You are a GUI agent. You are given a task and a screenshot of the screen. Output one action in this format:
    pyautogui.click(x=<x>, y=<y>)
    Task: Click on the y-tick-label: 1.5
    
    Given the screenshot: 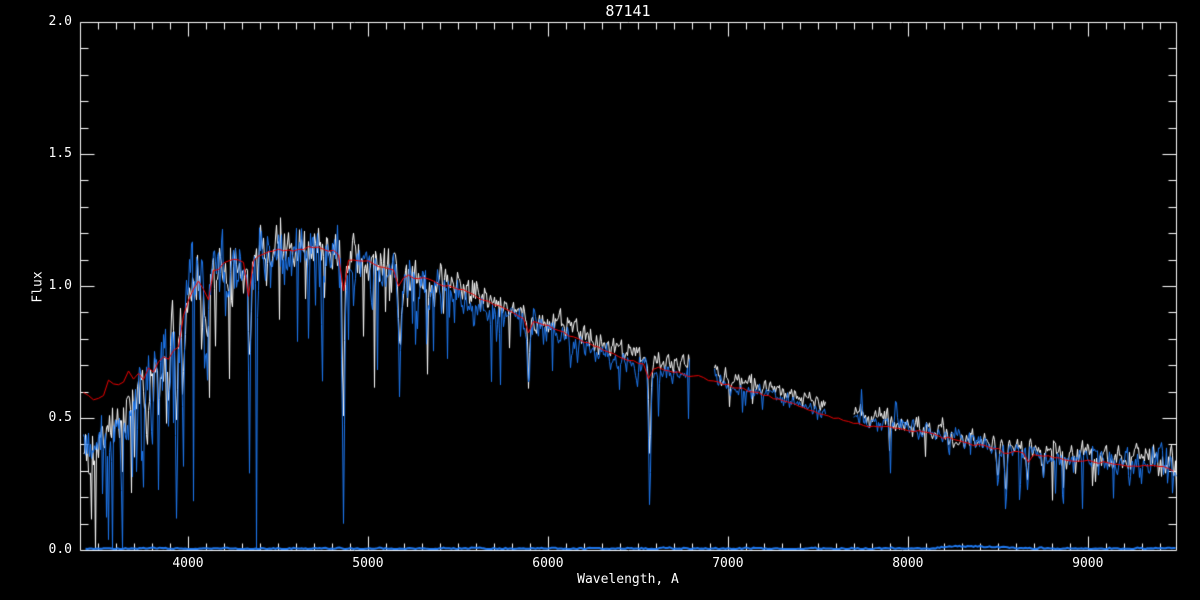 What is the action you would take?
    pyautogui.click(x=60, y=153)
    